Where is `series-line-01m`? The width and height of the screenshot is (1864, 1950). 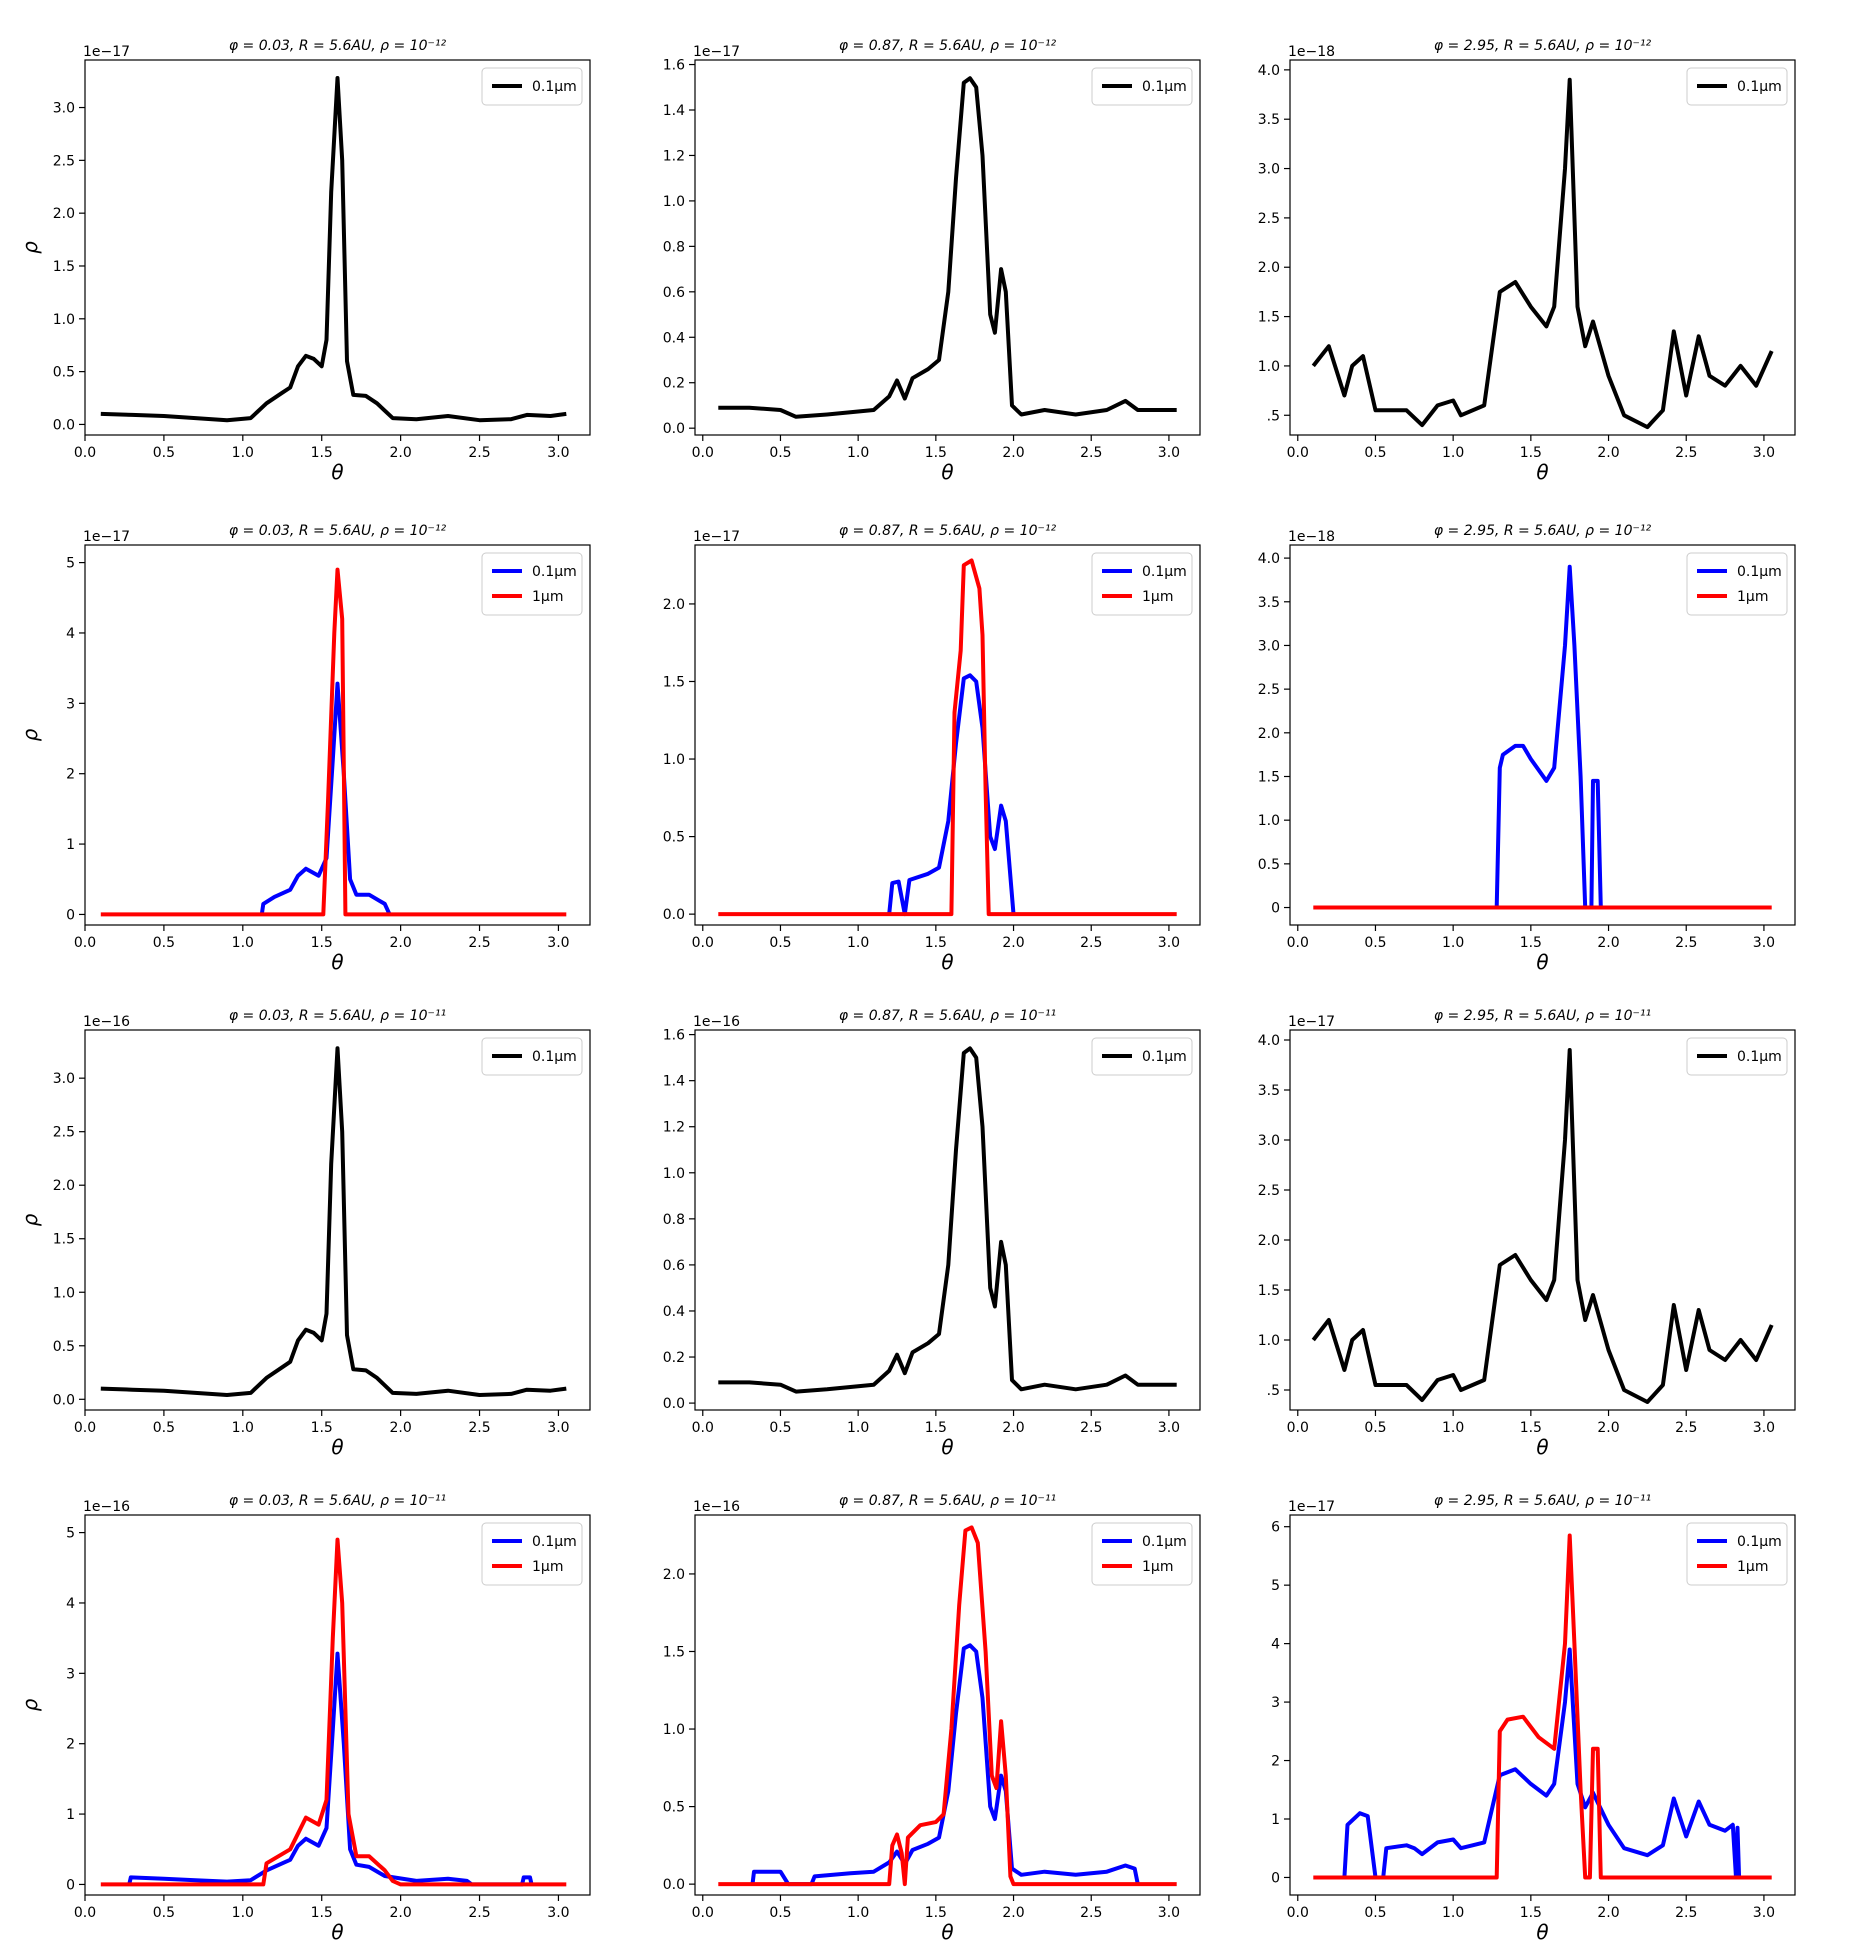
series-line-01m is located at coordinates (947, 1220).